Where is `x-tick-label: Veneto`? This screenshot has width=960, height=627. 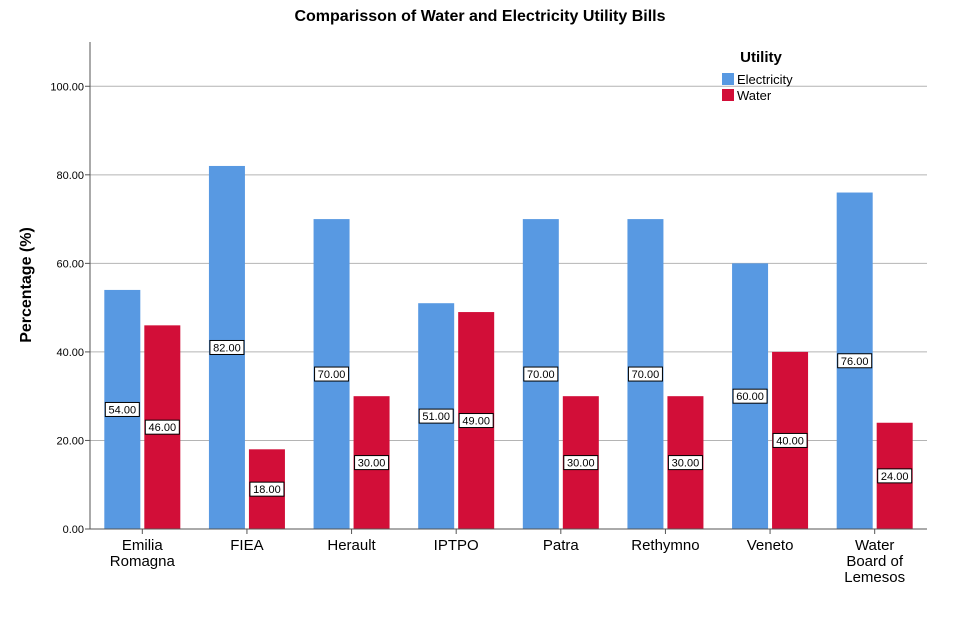 x-tick-label: Veneto is located at coordinates (770, 545).